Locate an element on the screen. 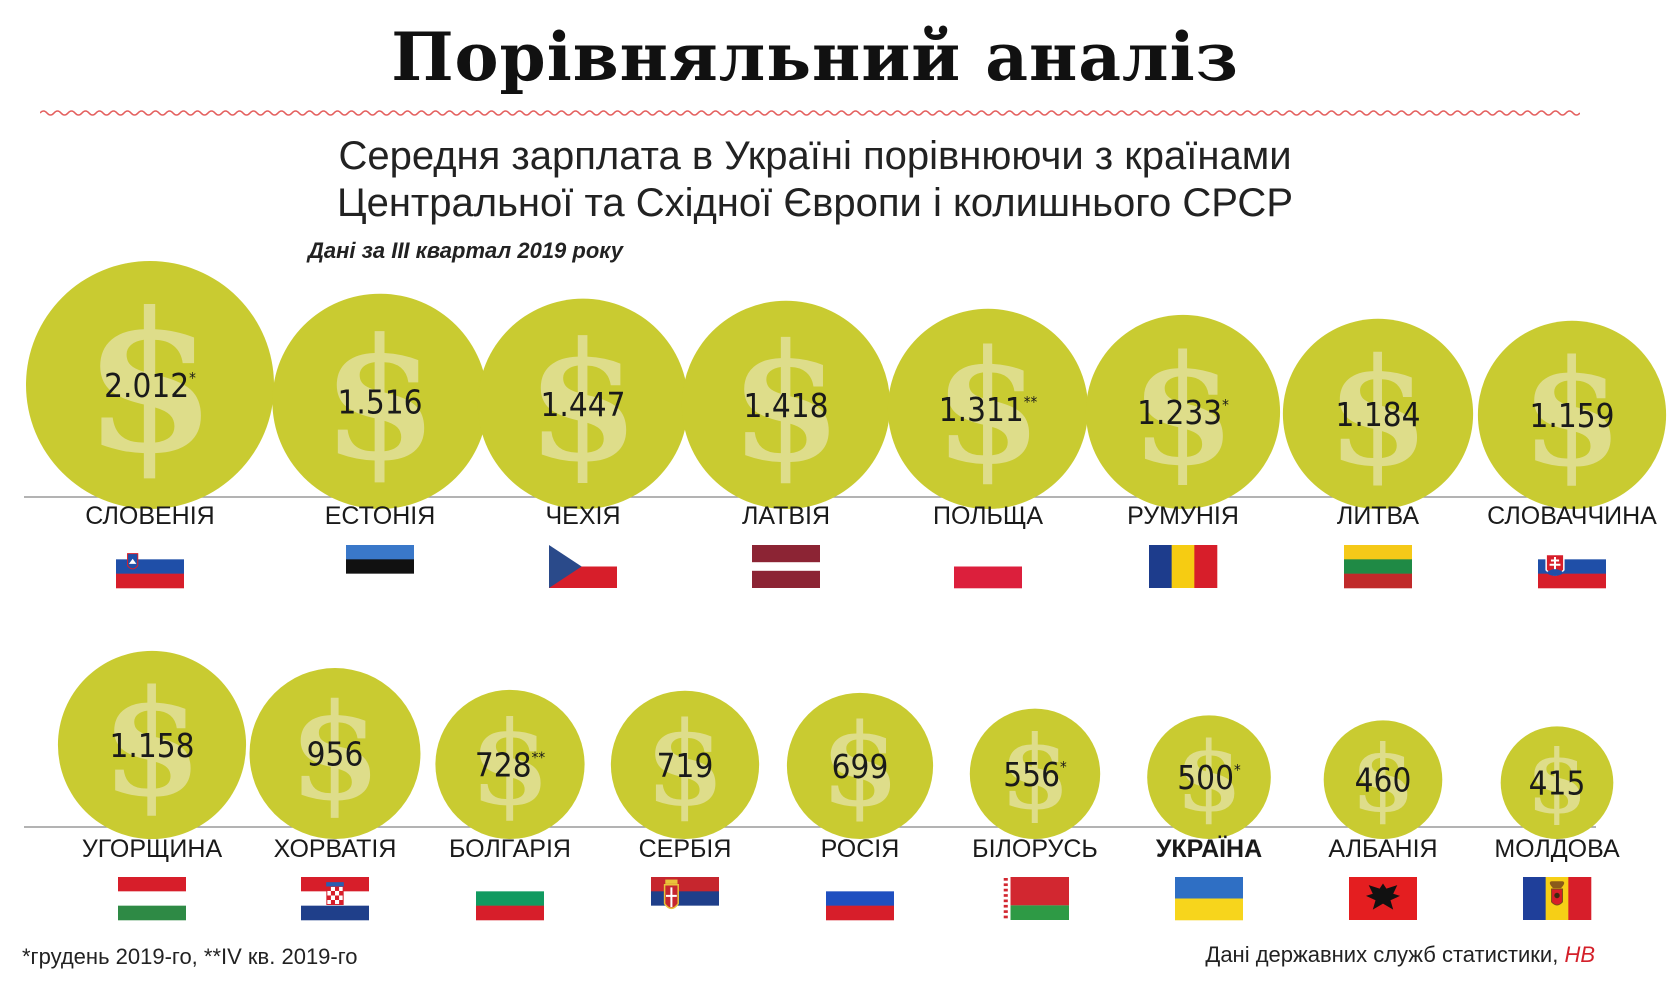 The height and width of the screenshot is (998, 1680). value-label: 1.418 is located at coordinates (786, 405).